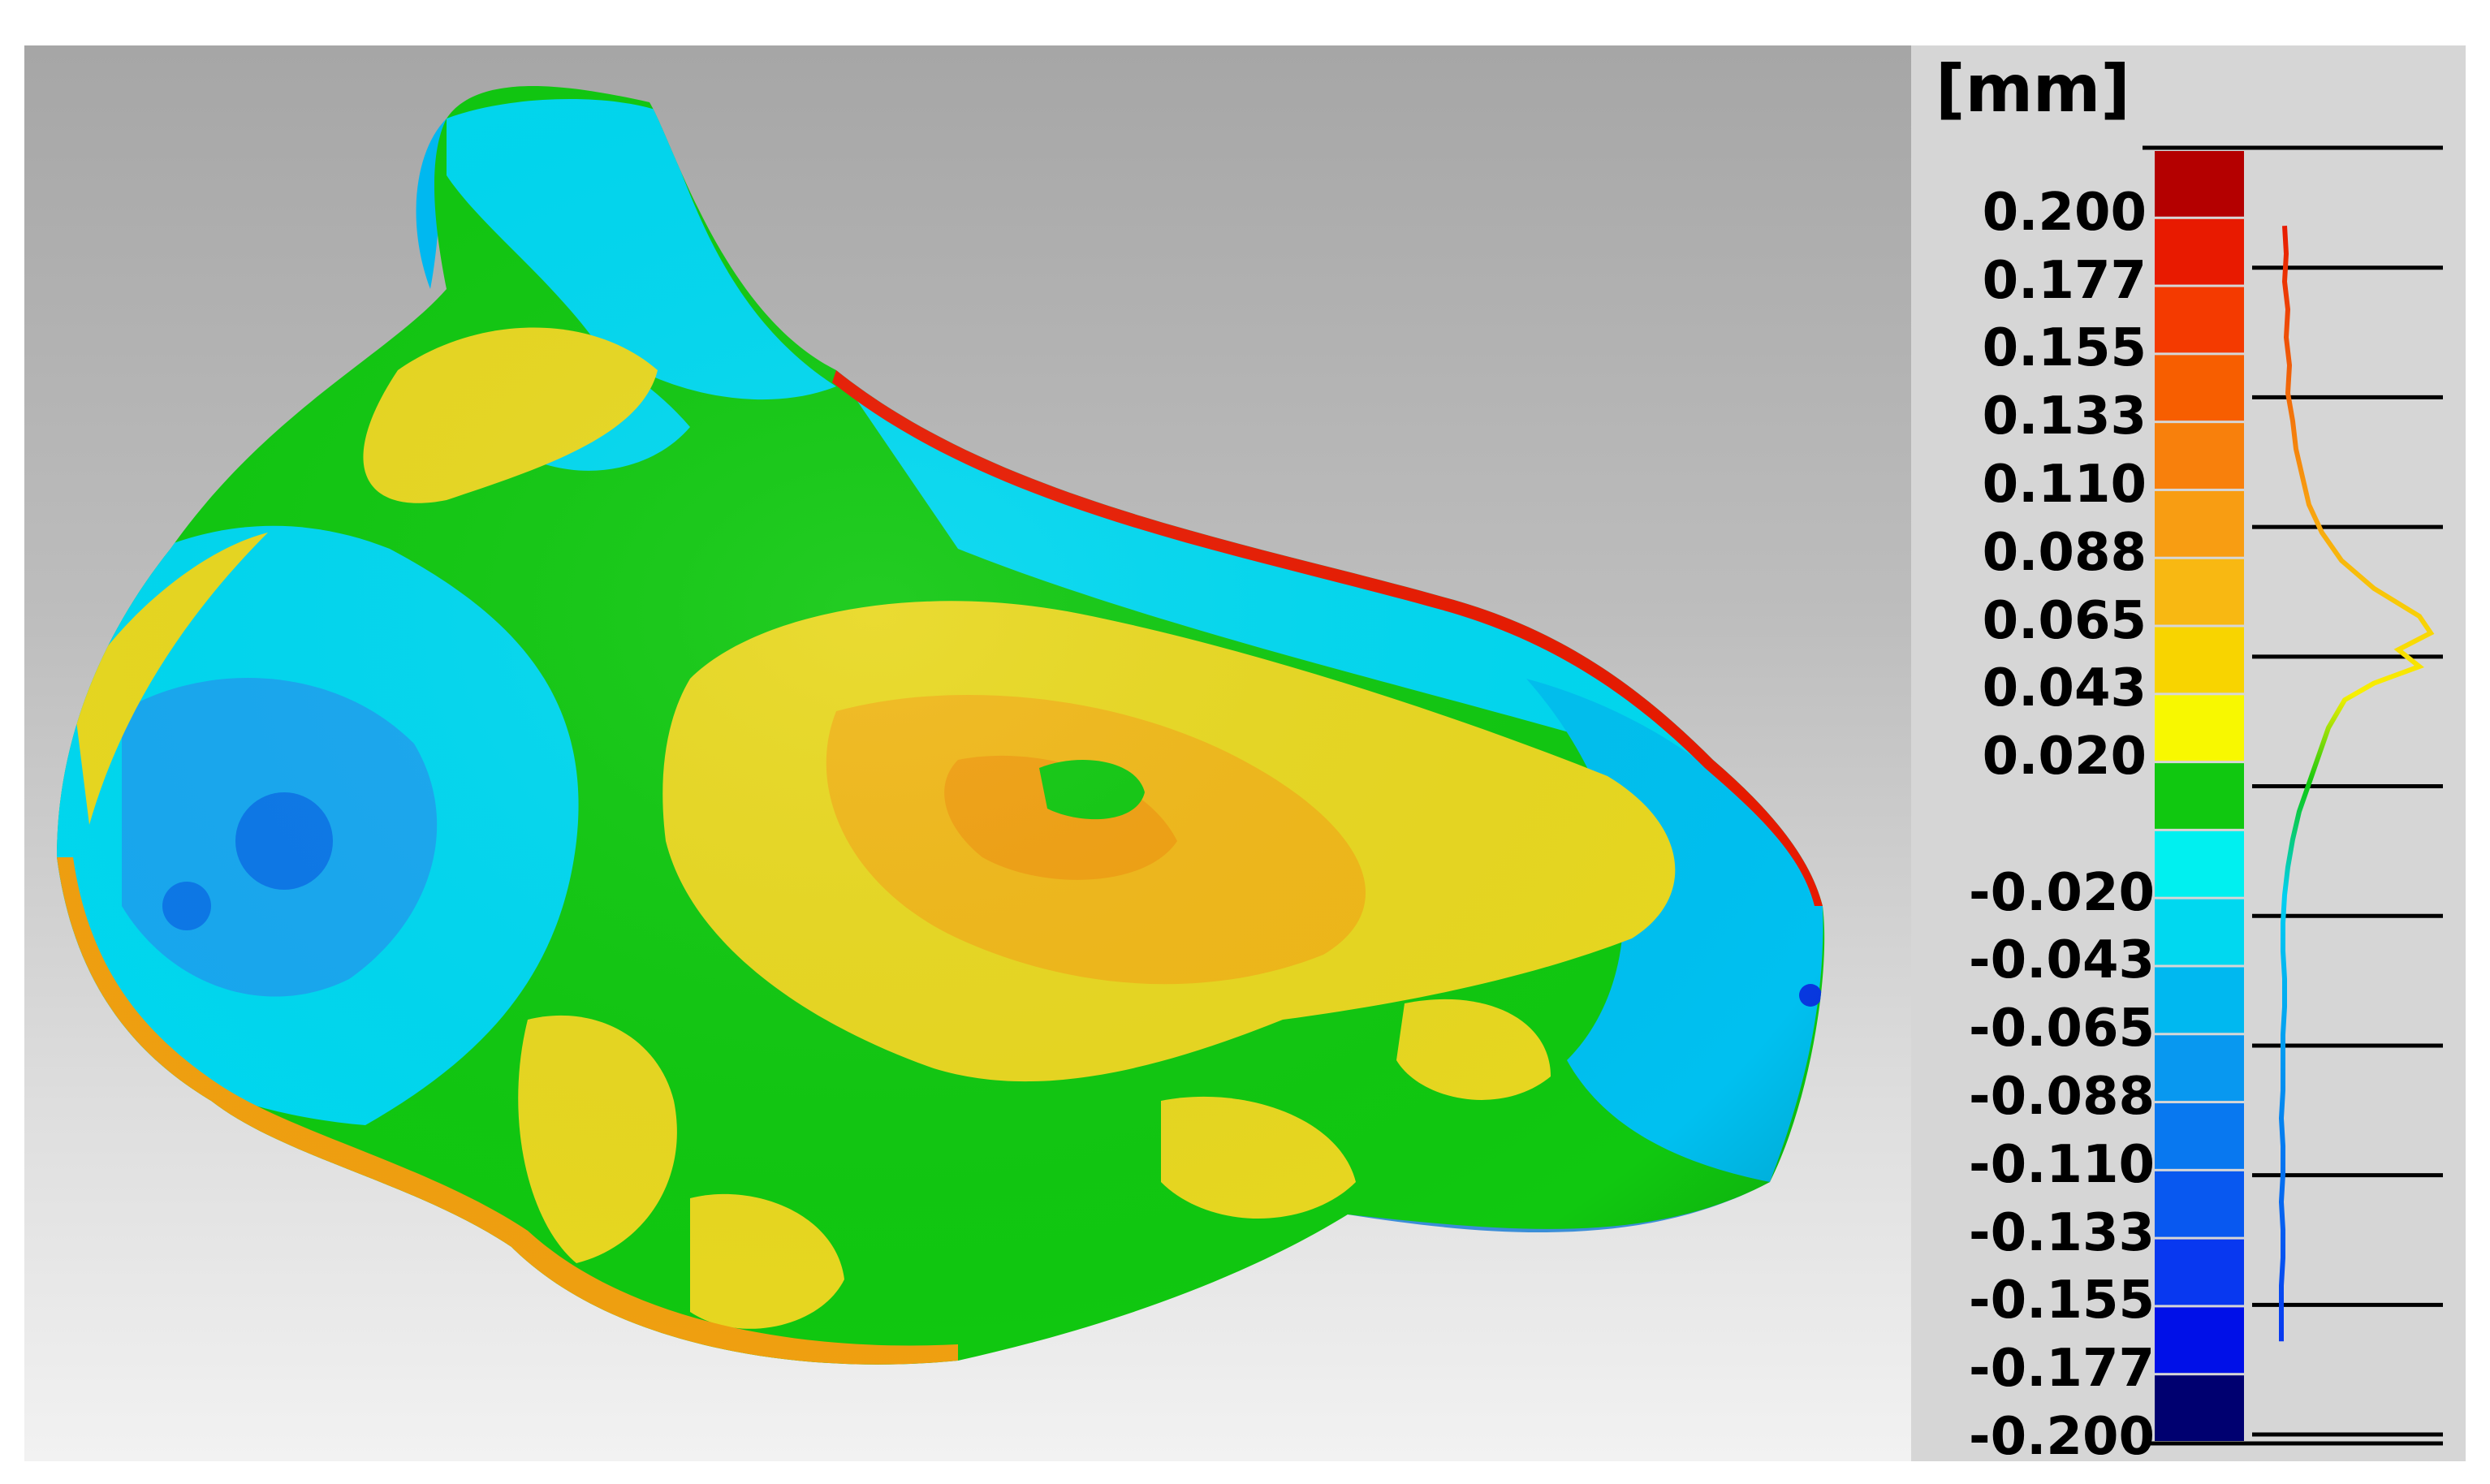  What do you see at coordinates (2062, 1164) in the screenshot?
I see `legend-value-label: -0.110` at bounding box center [2062, 1164].